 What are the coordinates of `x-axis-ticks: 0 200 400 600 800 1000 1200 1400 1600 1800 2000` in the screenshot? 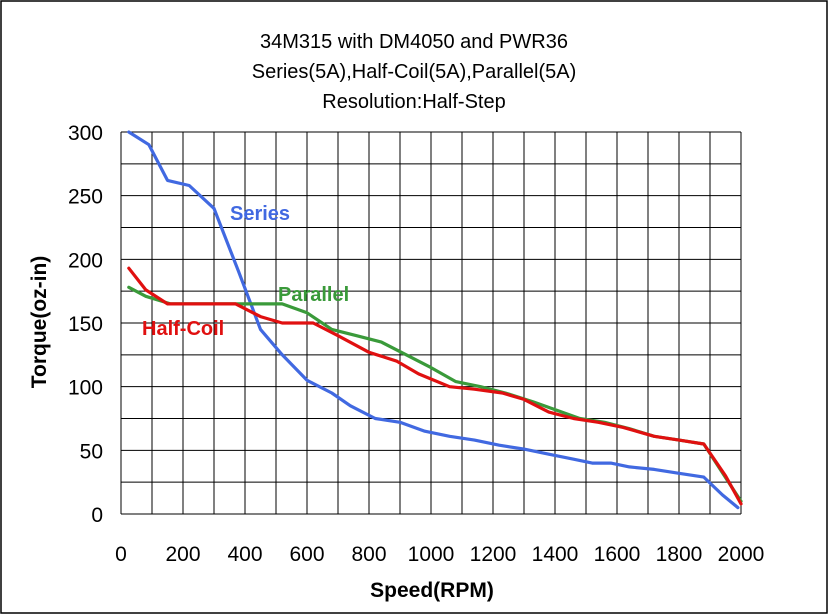 It's located at (439, 554).